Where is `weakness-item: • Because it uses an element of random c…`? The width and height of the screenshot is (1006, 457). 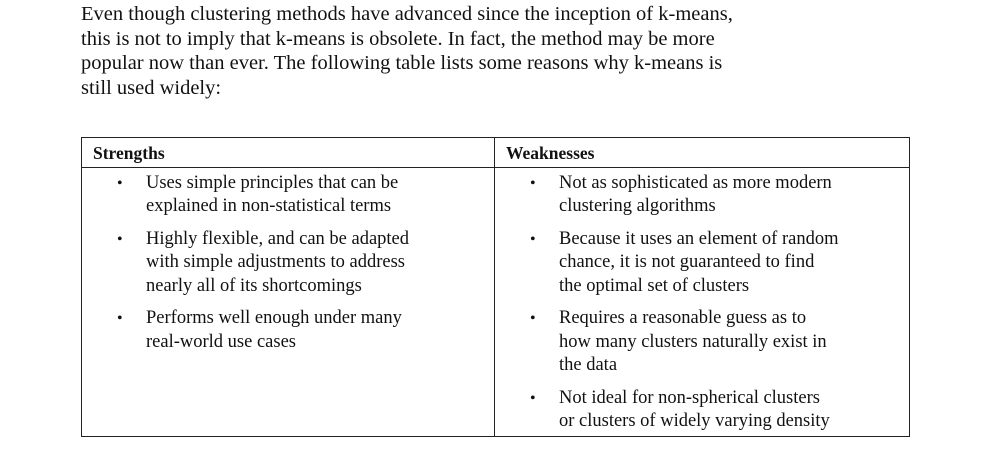 weakness-item: • Because it uses an element of random c… is located at coordinates (697, 263).